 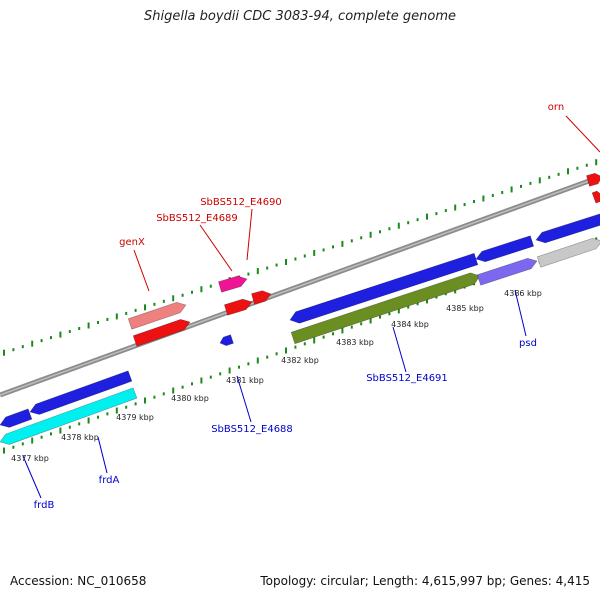 What do you see at coordinates (507, 271) in the screenshot?
I see `gene-psd-arrow` at bounding box center [507, 271].